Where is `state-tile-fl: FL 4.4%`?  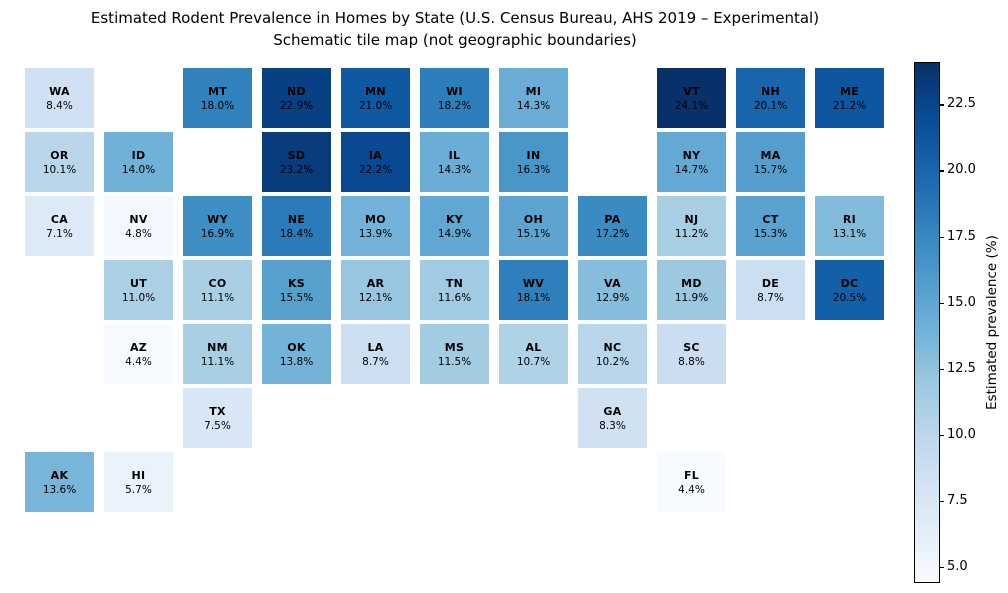 state-tile-fl: FL 4.4% is located at coordinates (691, 482).